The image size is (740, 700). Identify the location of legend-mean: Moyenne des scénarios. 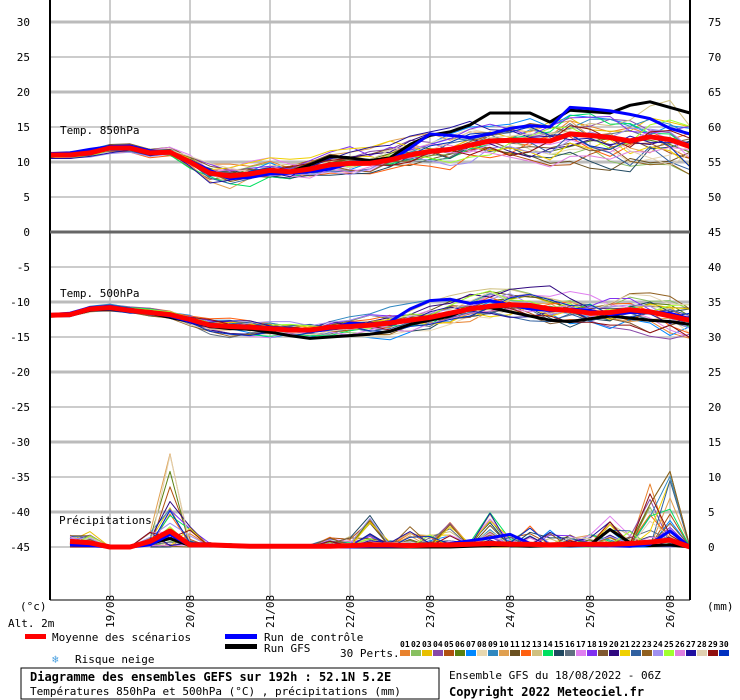
(121, 637).